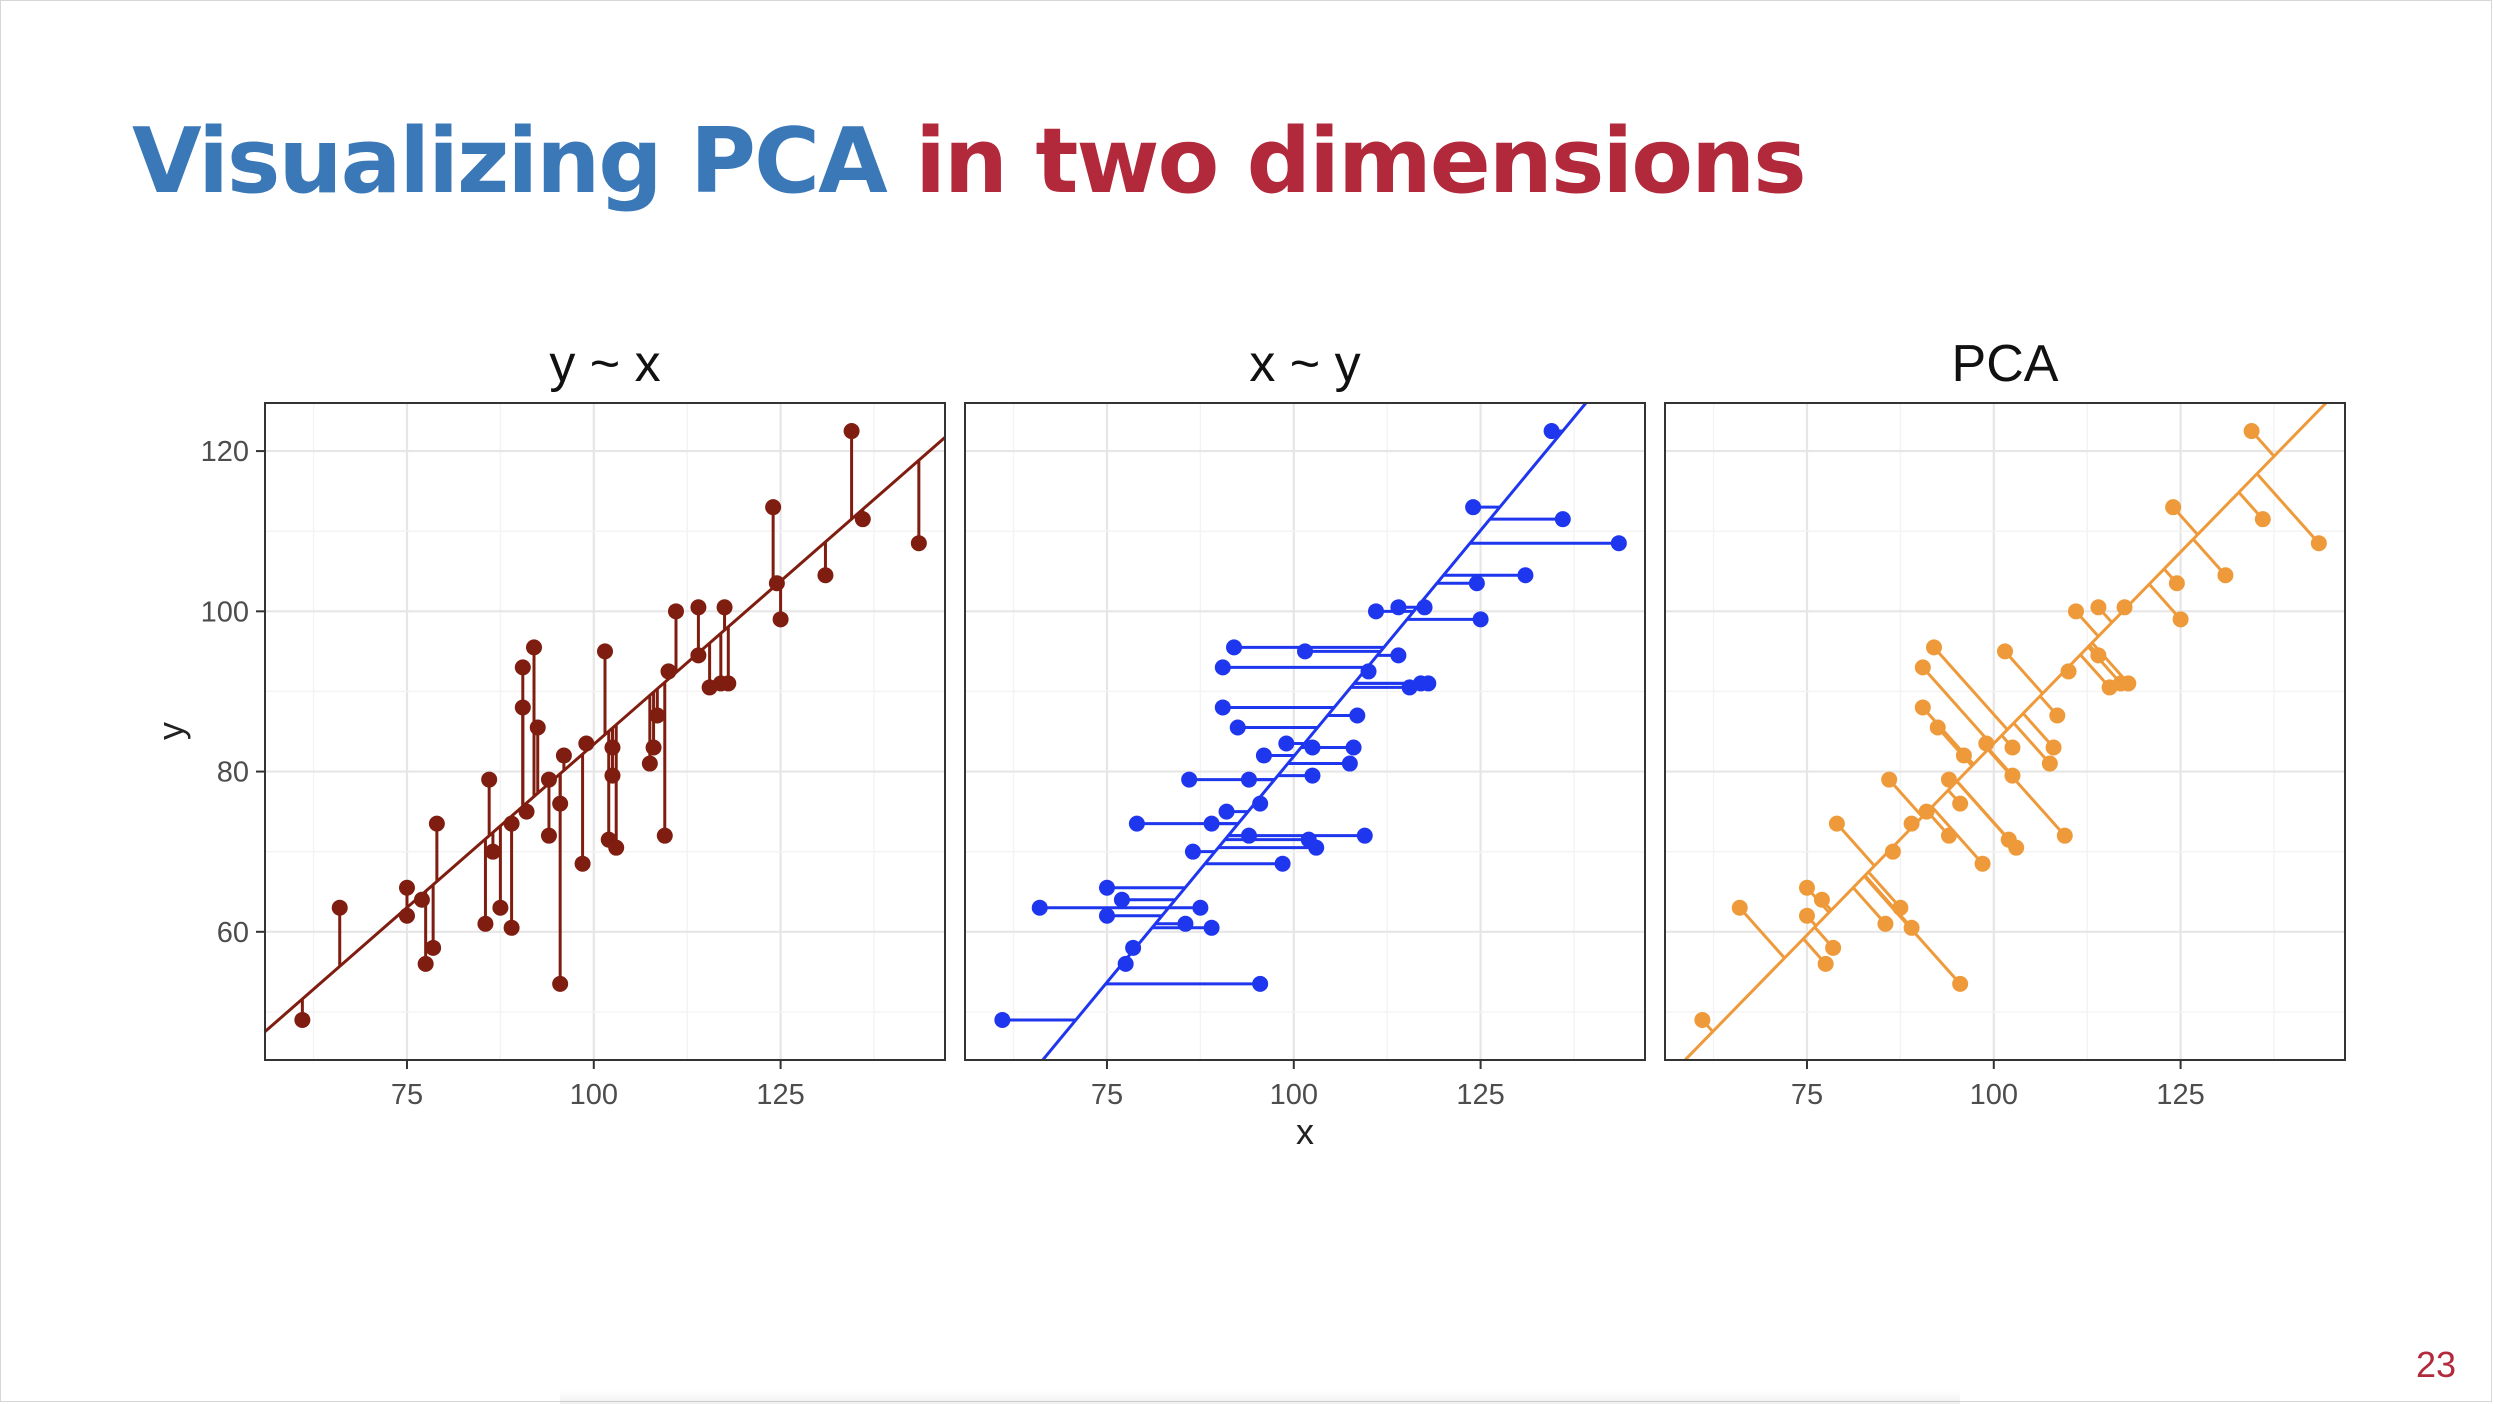 Image resolution: width=2494 pixels, height=1404 pixels. Describe the element at coordinates (510, 161) in the screenshot. I see `slide-title-part-1: Visualizing PCA` at that location.